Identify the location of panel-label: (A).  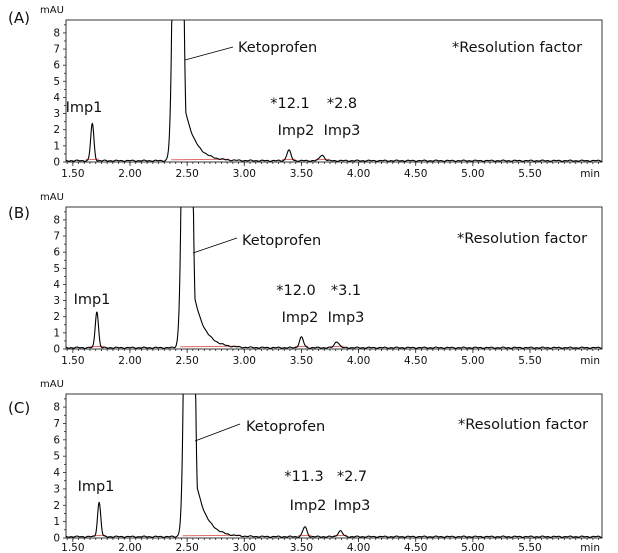
(19, 18).